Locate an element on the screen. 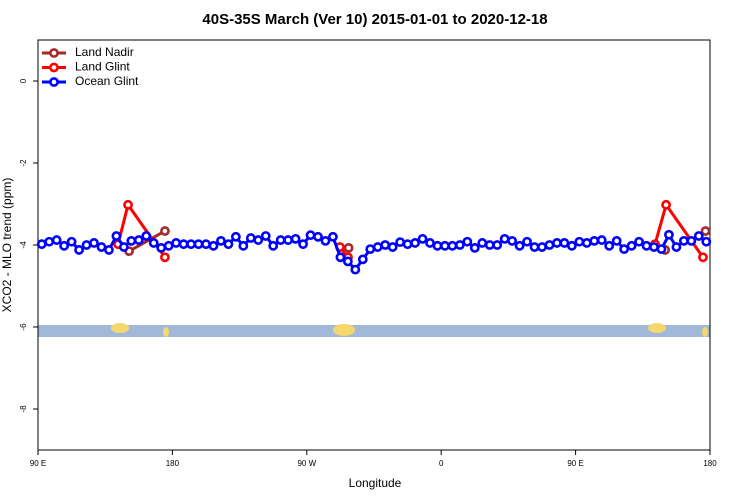 This screenshot has height=500, width=750. series-line is located at coordinates (147, 241).